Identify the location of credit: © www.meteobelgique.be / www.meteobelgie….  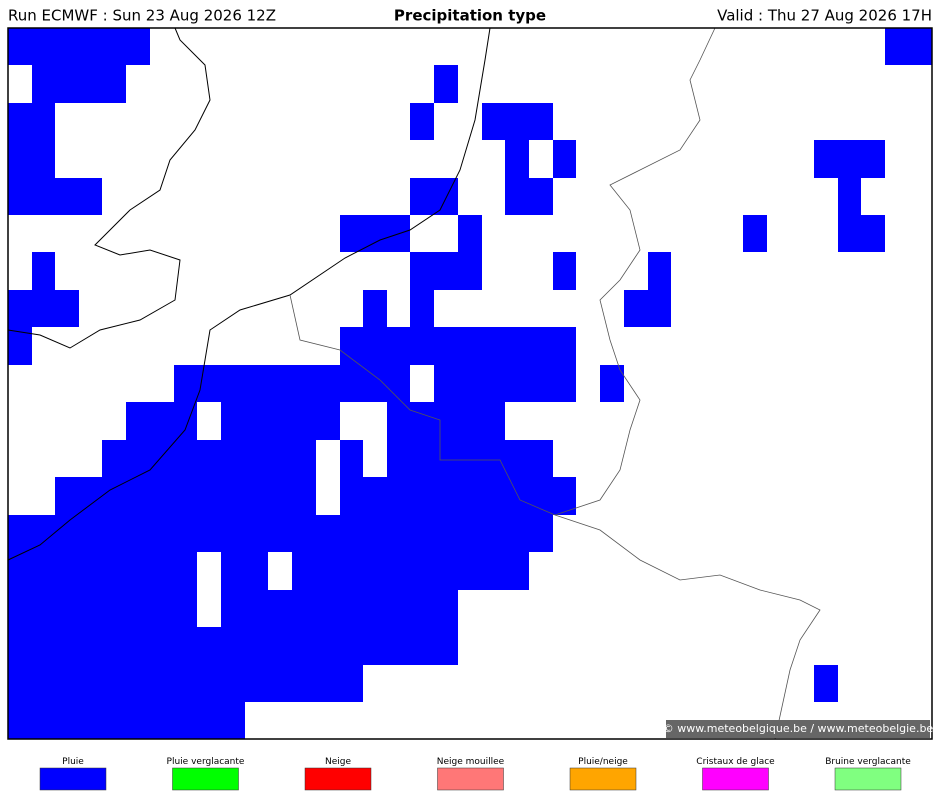
(798, 728).